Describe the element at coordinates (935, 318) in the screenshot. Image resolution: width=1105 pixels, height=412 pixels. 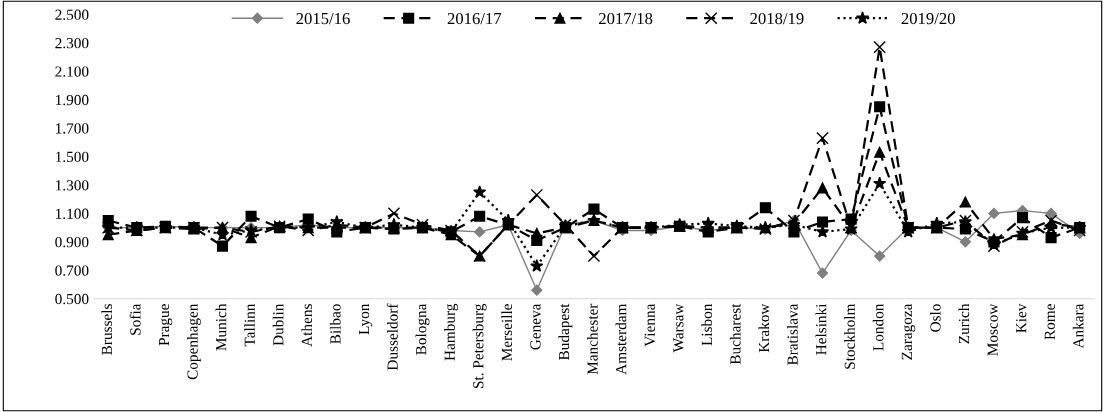
I see `x-tick-label: Oslo` at that location.